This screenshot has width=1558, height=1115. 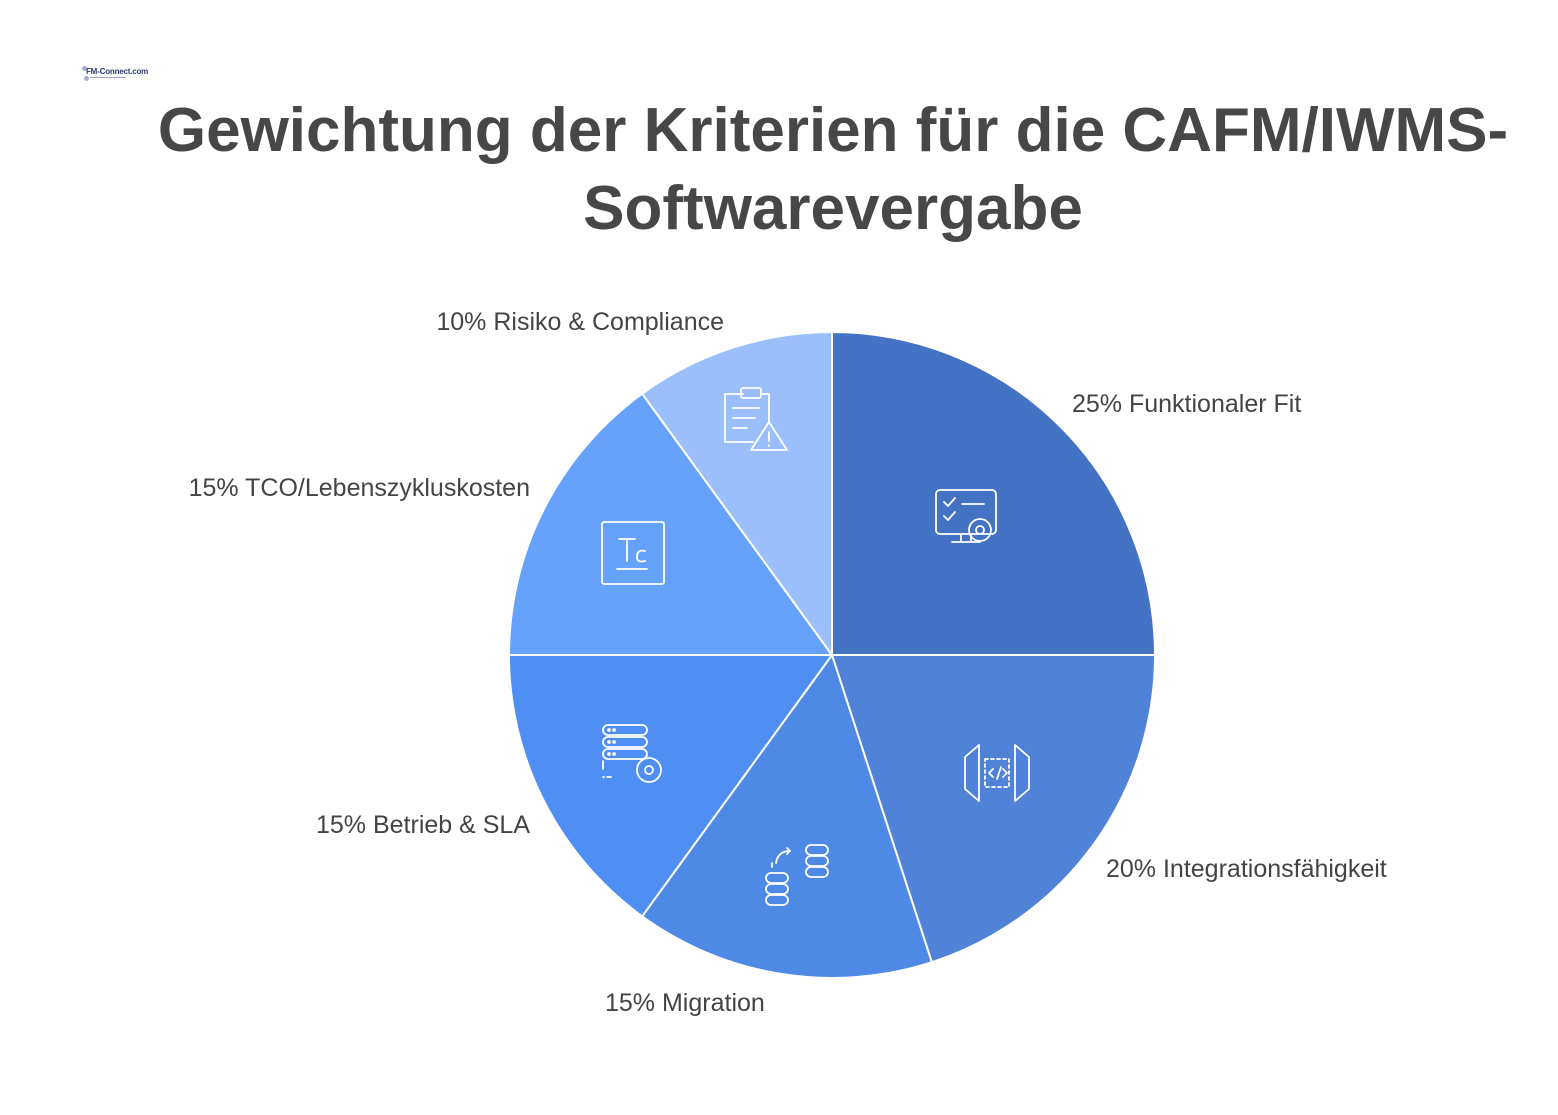 What do you see at coordinates (1186, 404) in the screenshot?
I see `slice-label-1: 25% Funktionaler Fit` at bounding box center [1186, 404].